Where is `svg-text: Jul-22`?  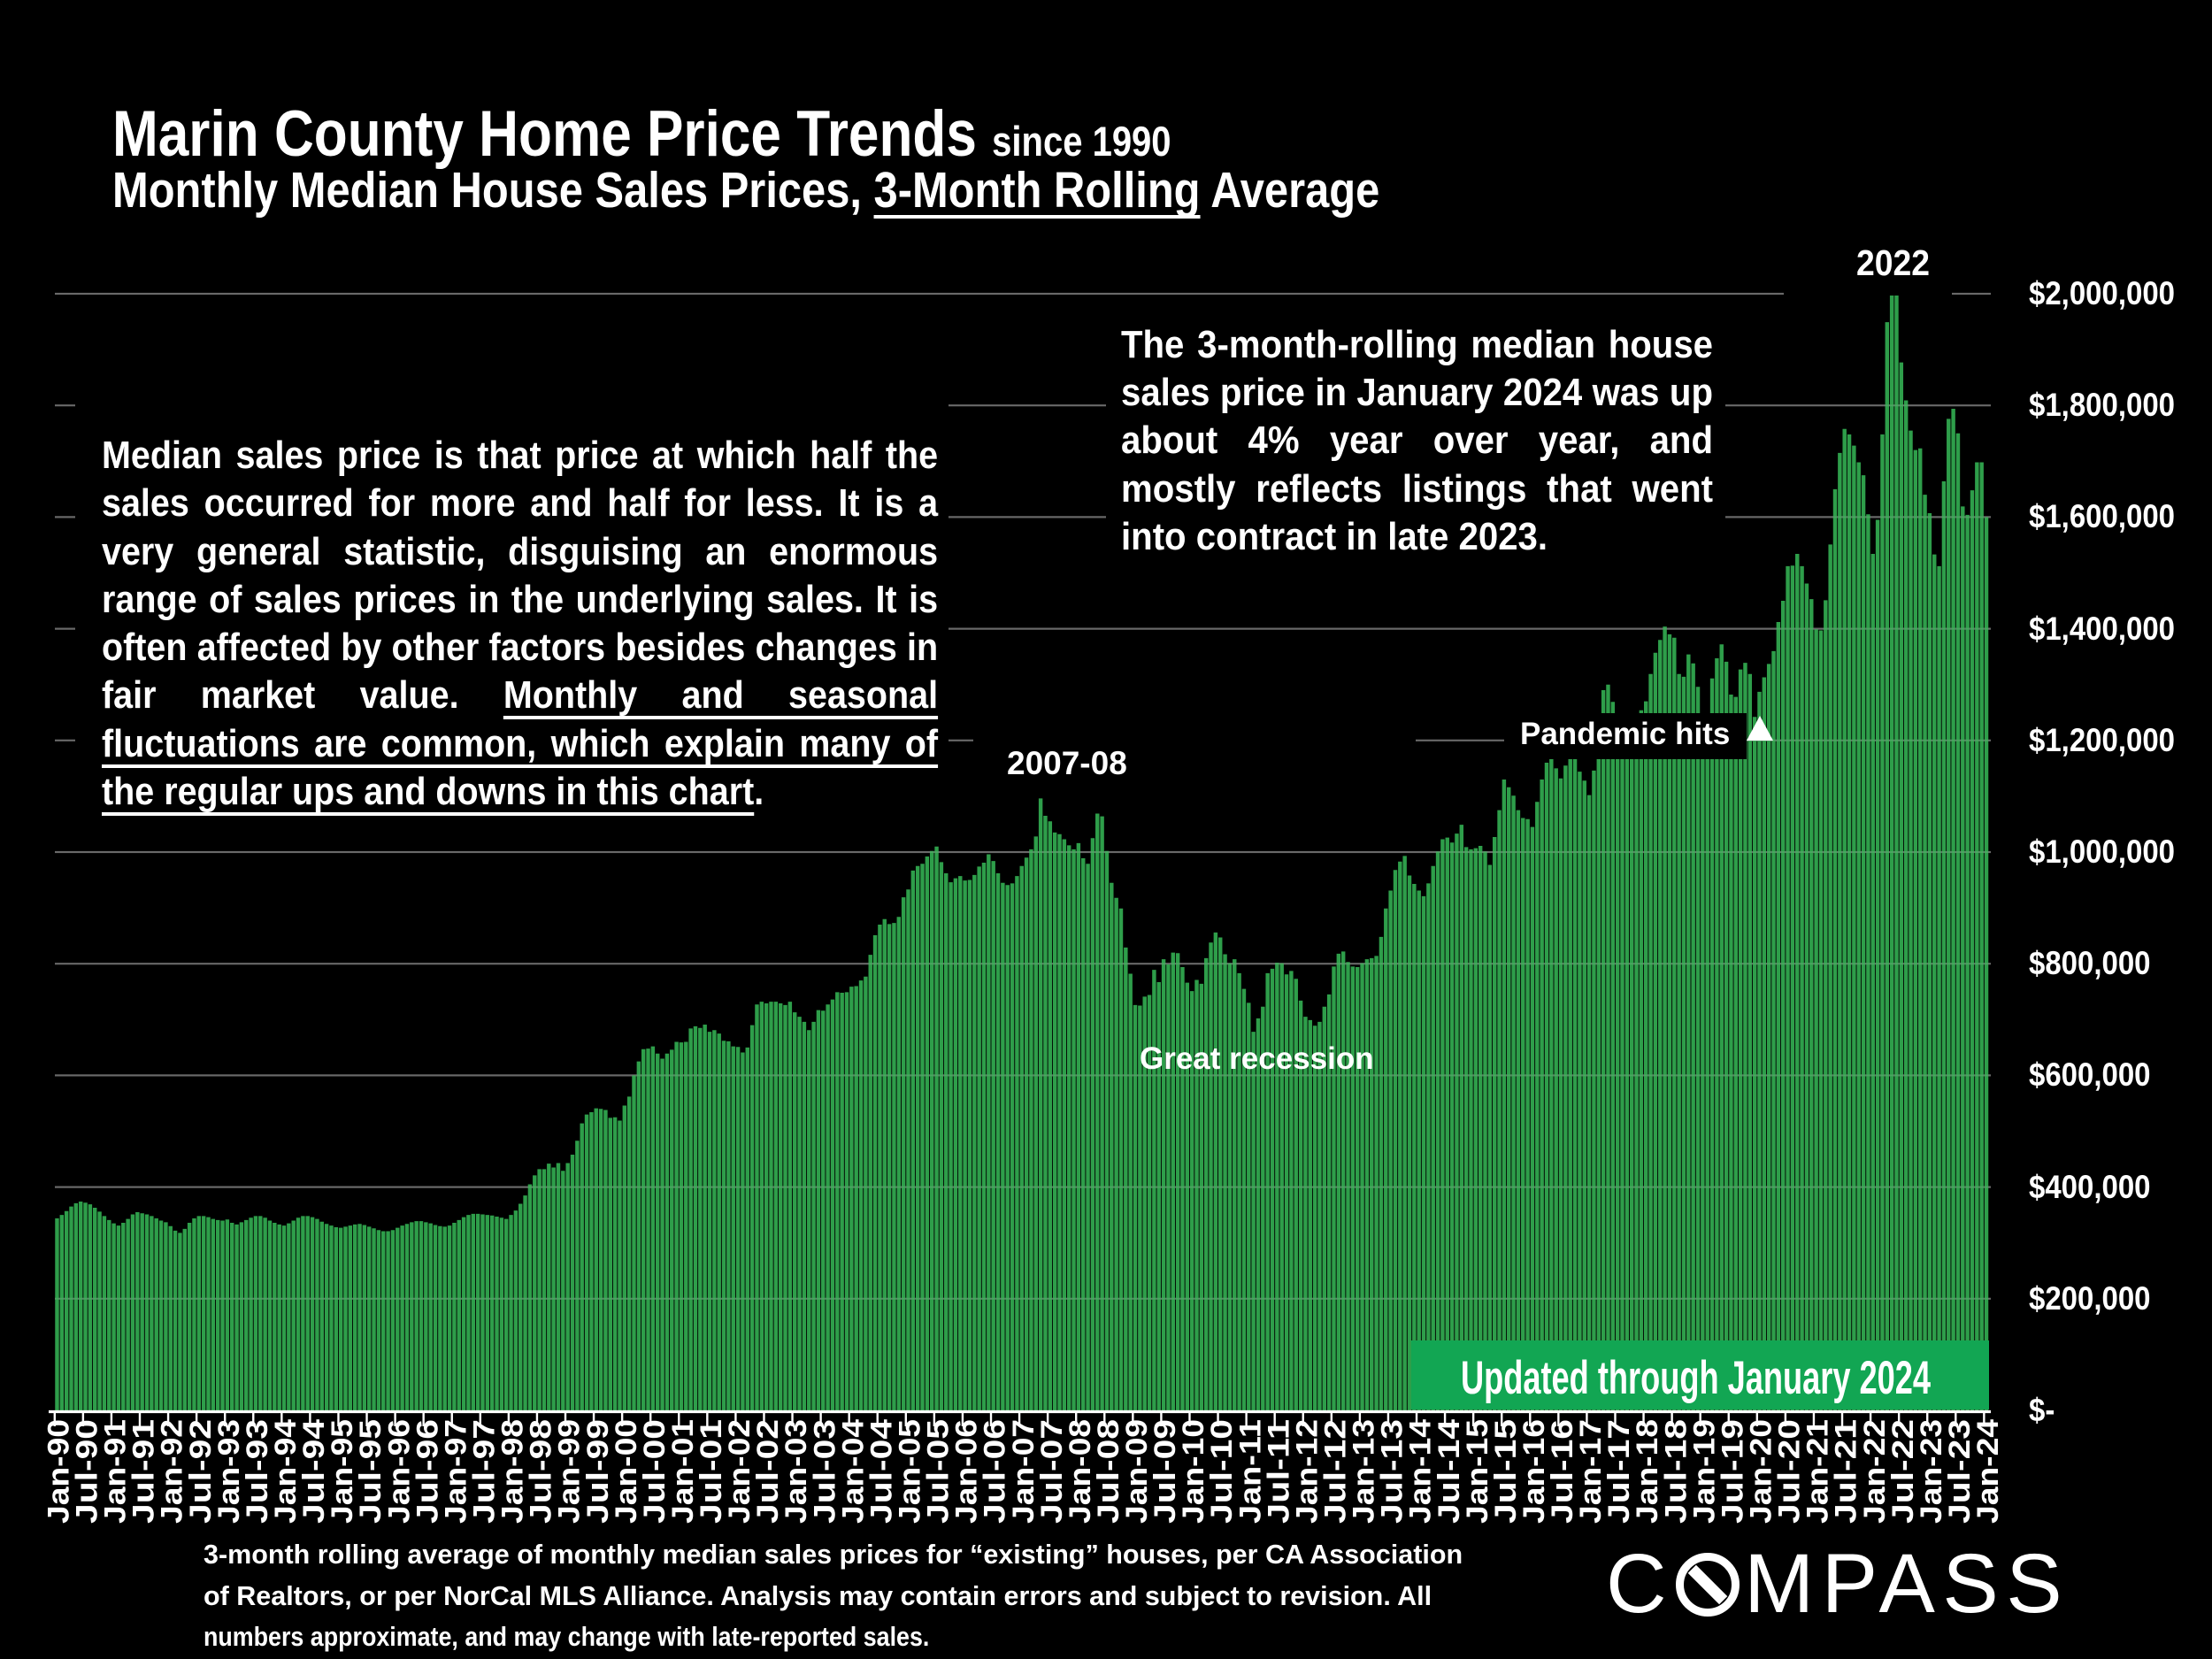 svg-text: Jul-22 is located at coordinates (1903, 1471).